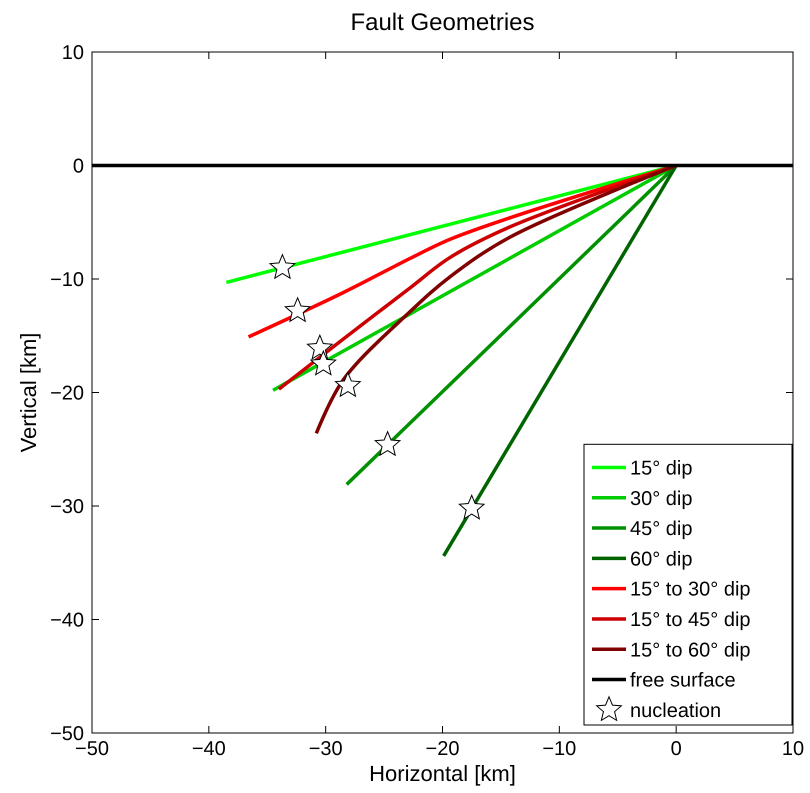 This screenshot has width=810, height=793. Describe the element at coordinates (690, 619) in the screenshot. I see `legend-label: 15° to 45° dip` at that location.